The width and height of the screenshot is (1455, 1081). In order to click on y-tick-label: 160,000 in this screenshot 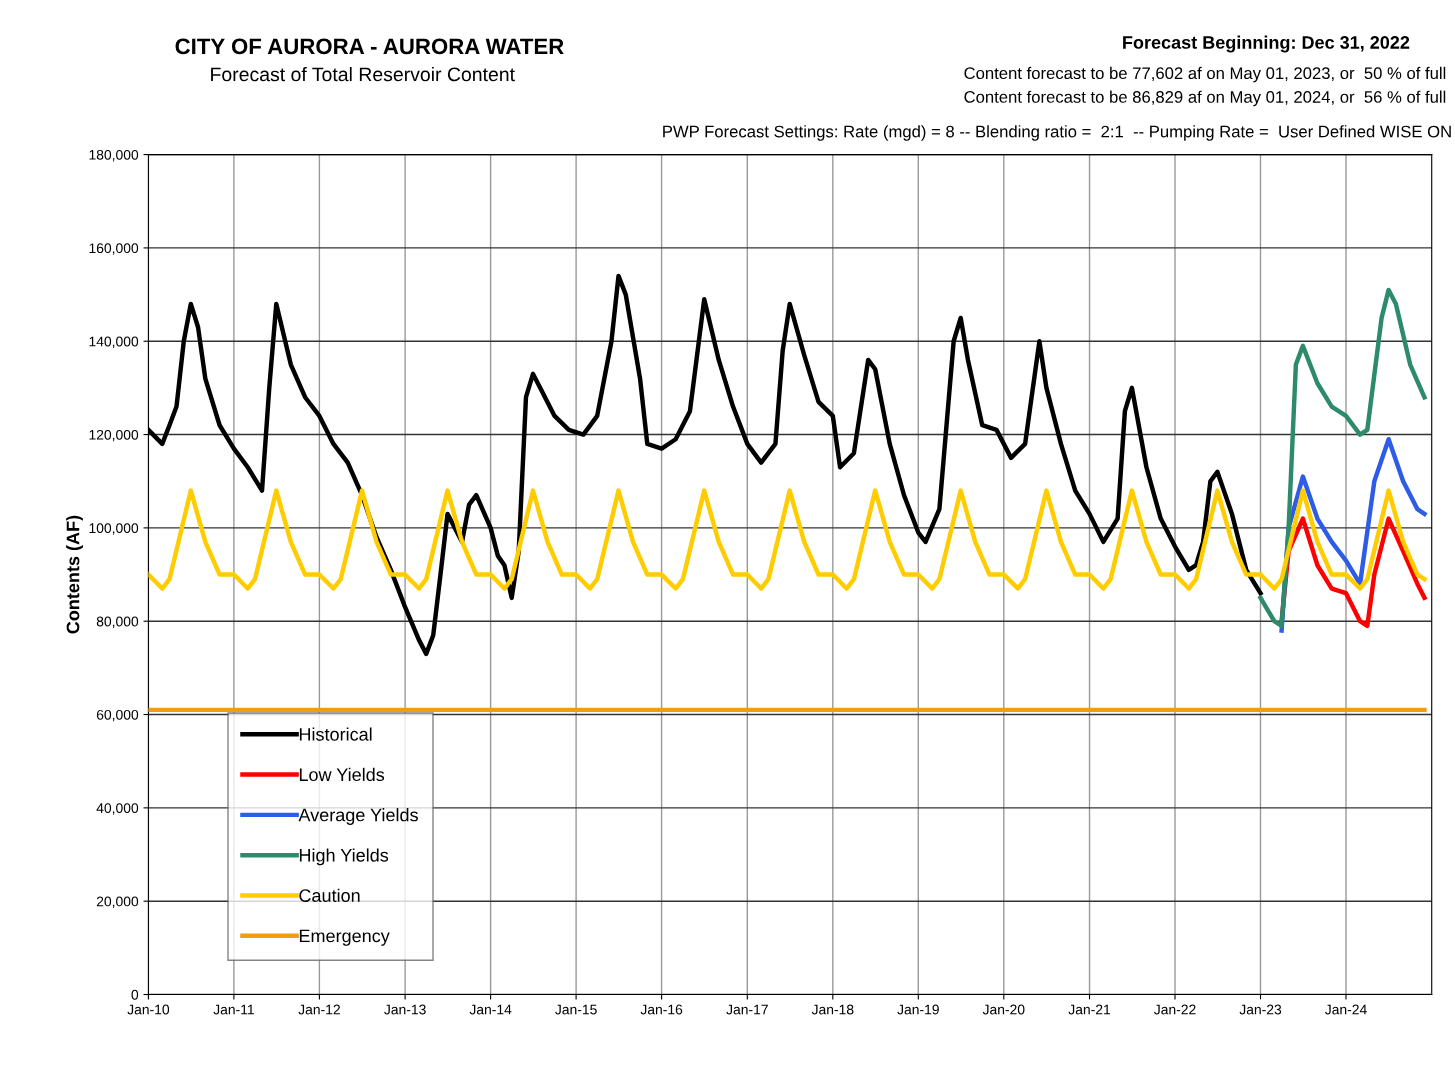, I will do `click(114, 249)`.